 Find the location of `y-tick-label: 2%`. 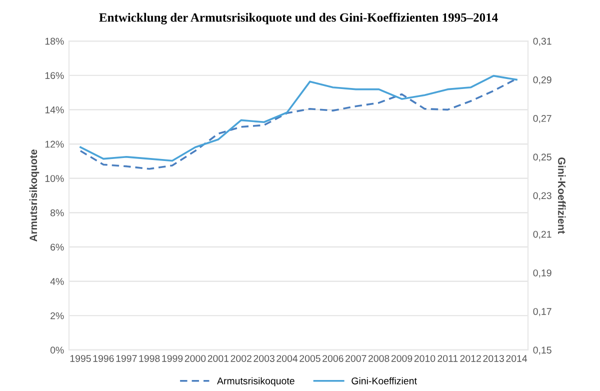

y-tick-label: 2% is located at coordinates (57, 316).